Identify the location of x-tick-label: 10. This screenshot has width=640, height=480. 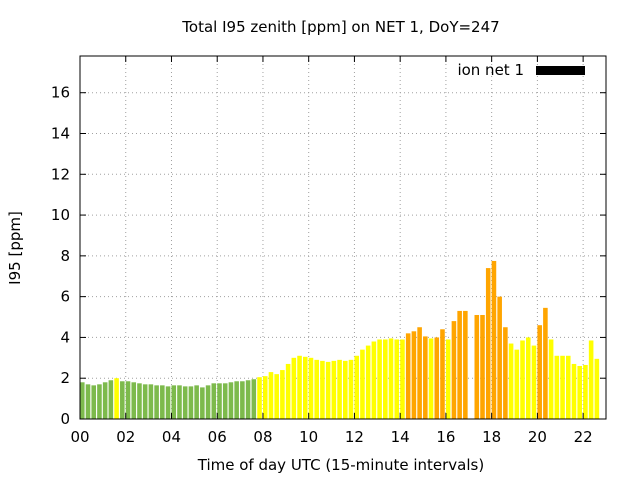
(308, 437).